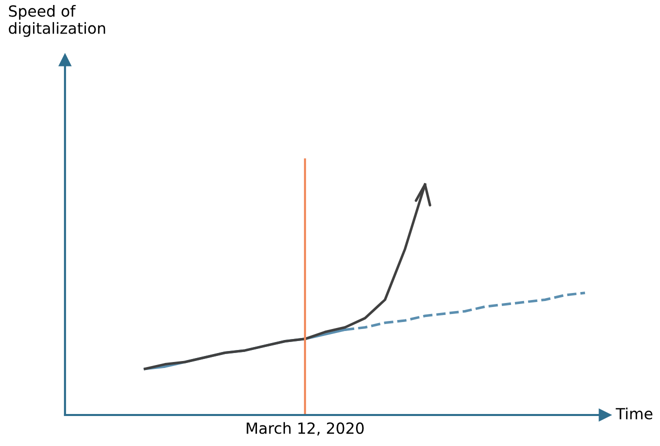  Describe the element at coordinates (305, 429) in the screenshot. I see `text: March 12, 2020` at that location.